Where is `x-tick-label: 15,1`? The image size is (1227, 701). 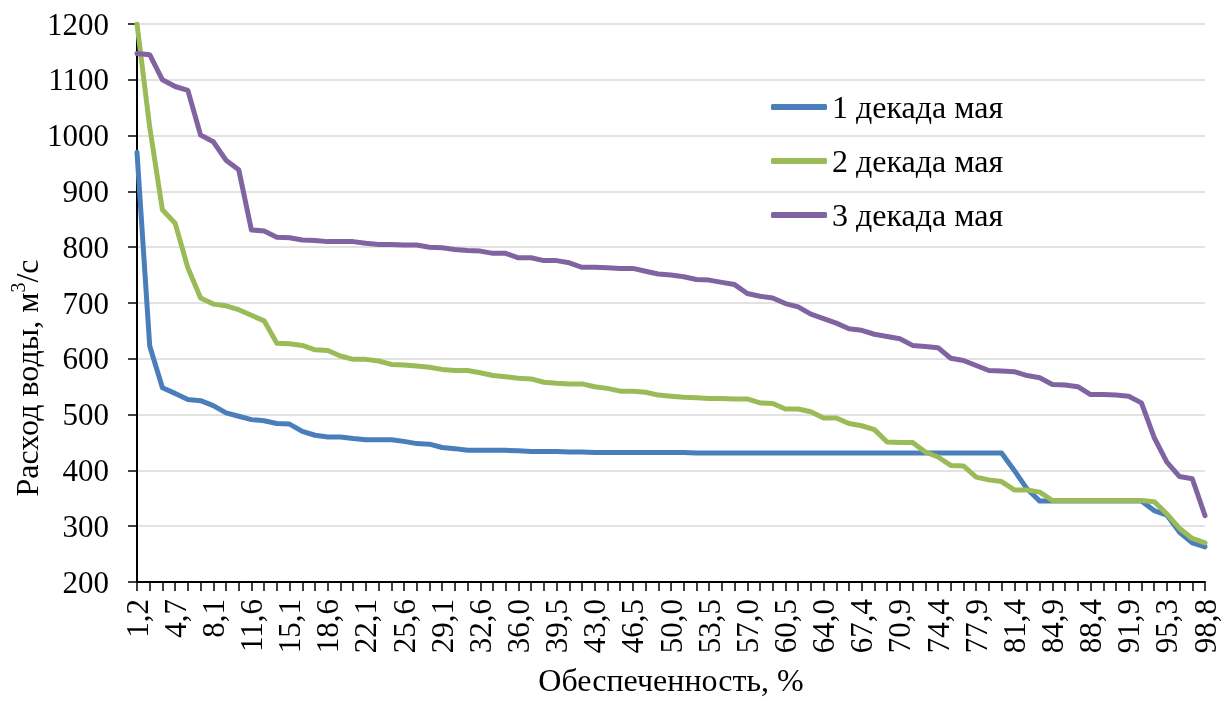 x-tick-label: 15,1 is located at coordinates (290, 626).